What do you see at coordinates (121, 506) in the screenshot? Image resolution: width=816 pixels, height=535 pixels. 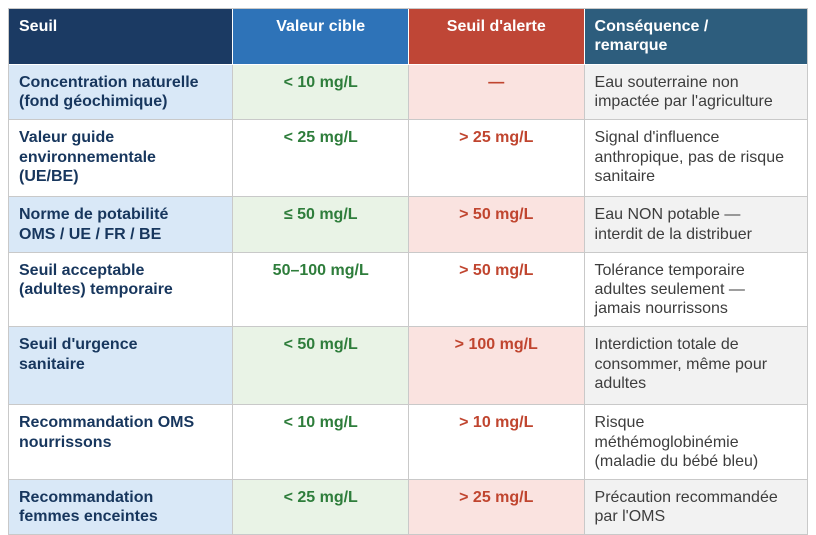 I see `cell-seuil: Recommandation femmes enceintes` at bounding box center [121, 506].